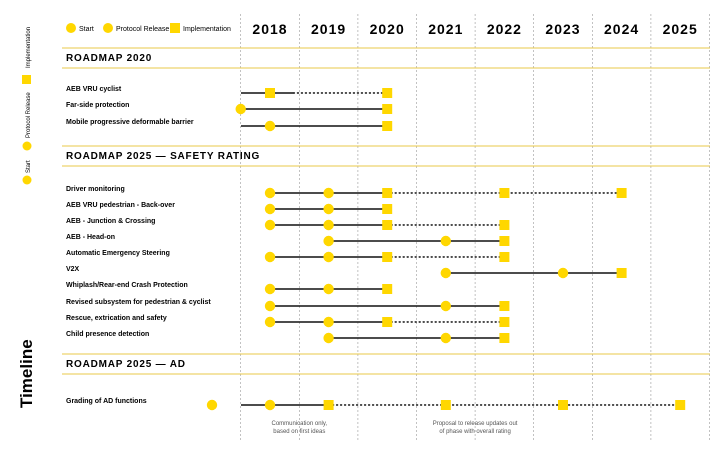 Image resolution: width=722 pixels, height=460 pixels. What do you see at coordinates (95, 189) in the screenshot?
I see `row-label: Driver monitoring` at bounding box center [95, 189].